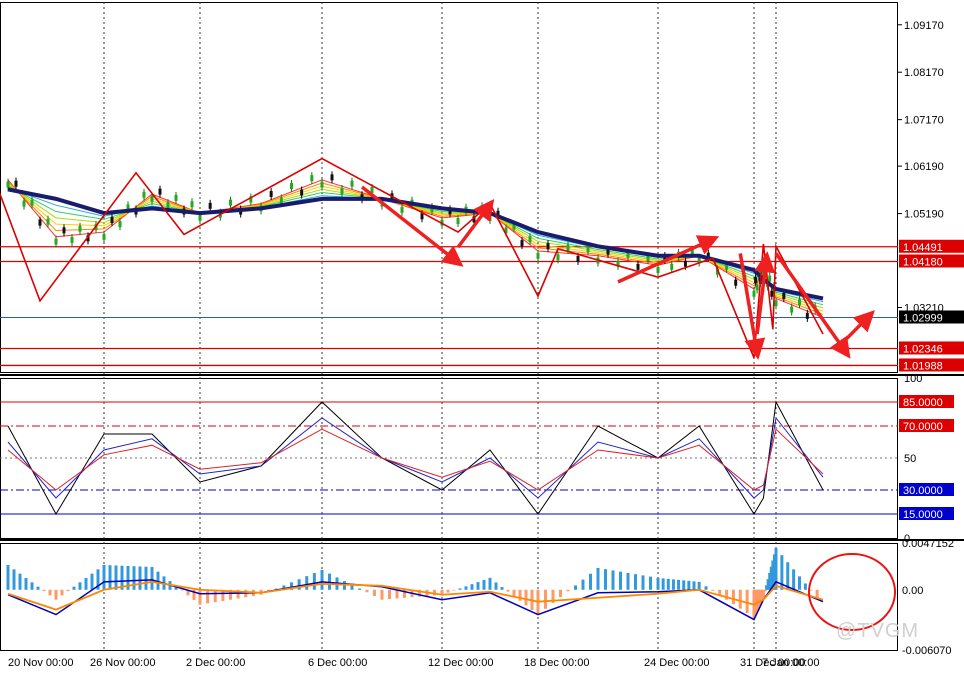  Describe the element at coordinates (676, 663) in the screenshot. I see `x-tick-label: 24 Dec 00:00` at that location.